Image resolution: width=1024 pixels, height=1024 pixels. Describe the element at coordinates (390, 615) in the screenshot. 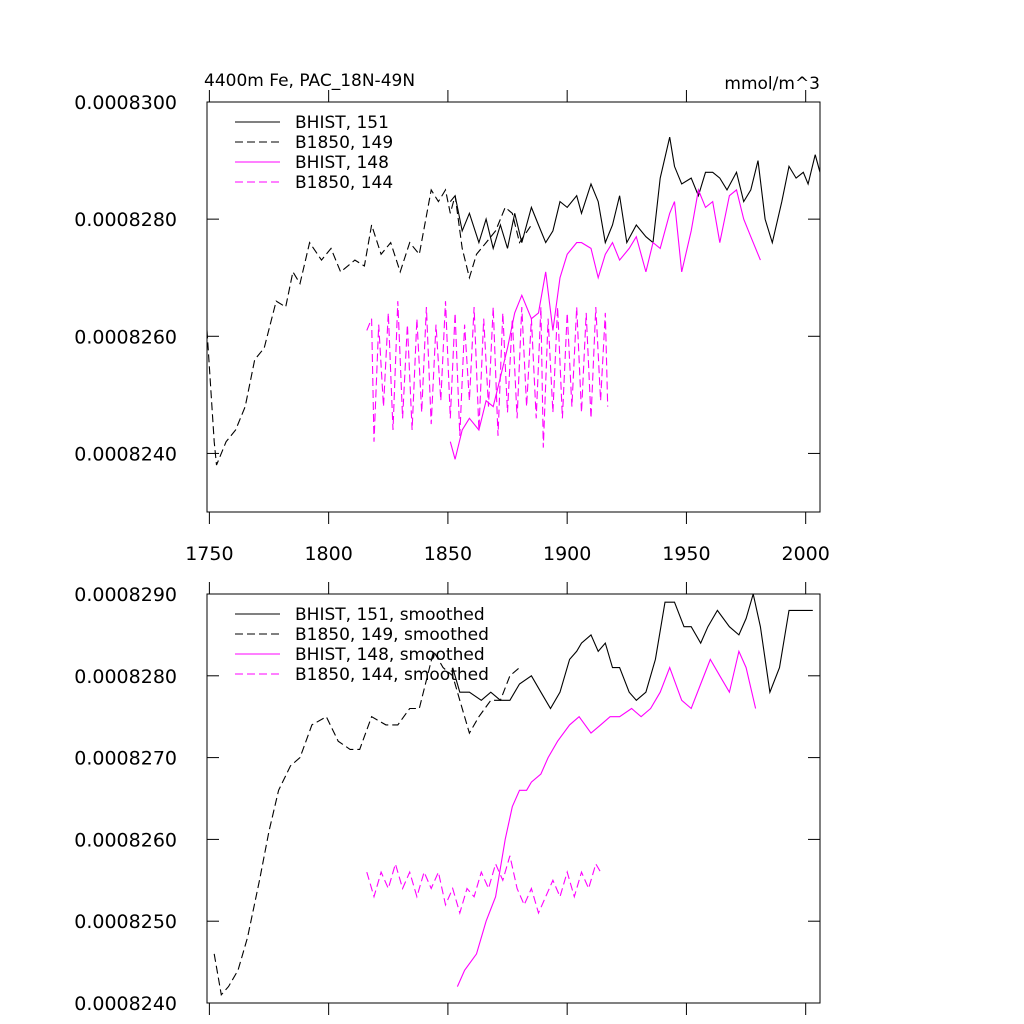

I see `legend-label: BHIST, 151, smoothed` at that location.